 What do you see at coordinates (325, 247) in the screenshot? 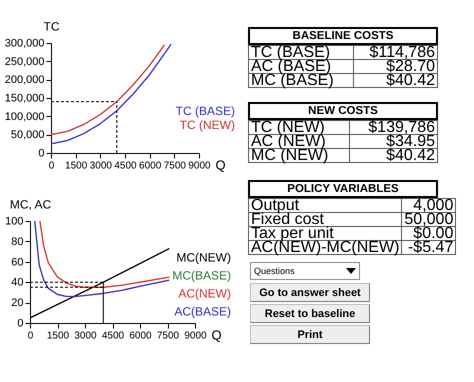
I see `text: AC(NEW)-MC(NEW)` at bounding box center [325, 247].